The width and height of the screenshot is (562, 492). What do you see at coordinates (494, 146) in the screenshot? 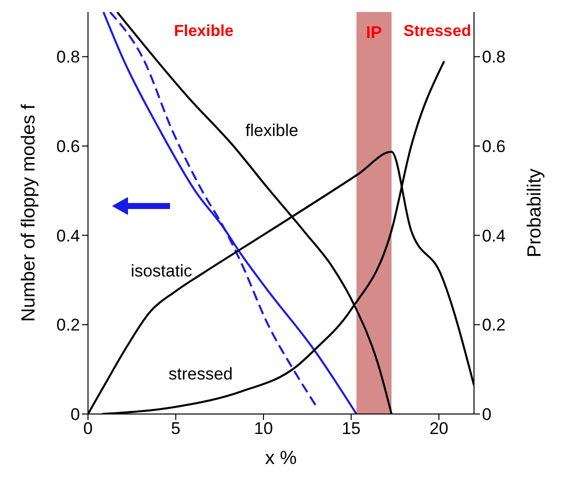
I see `y2-tick-label: 0.6` at bounding box center [494, 146].